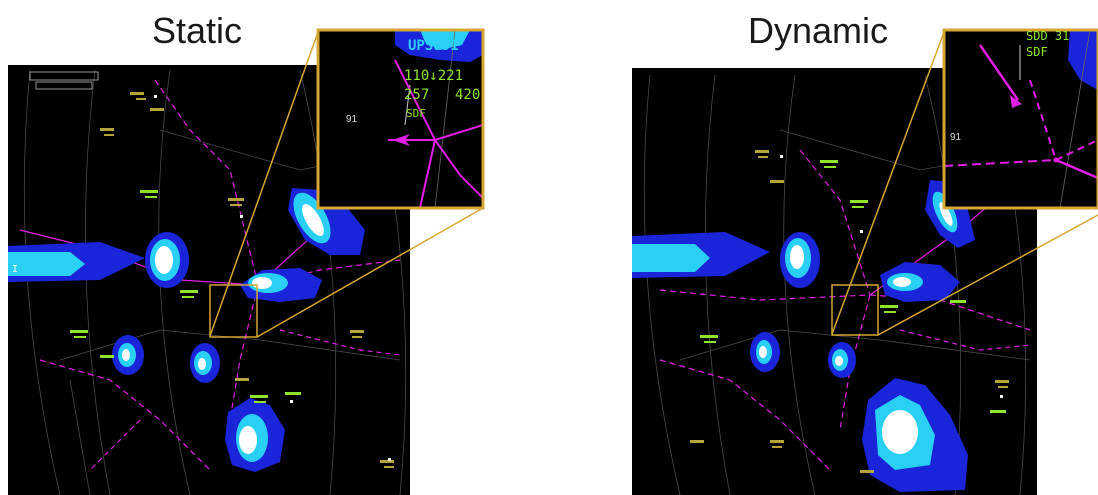  I want to click on svg-text: I, so click(15, 269).